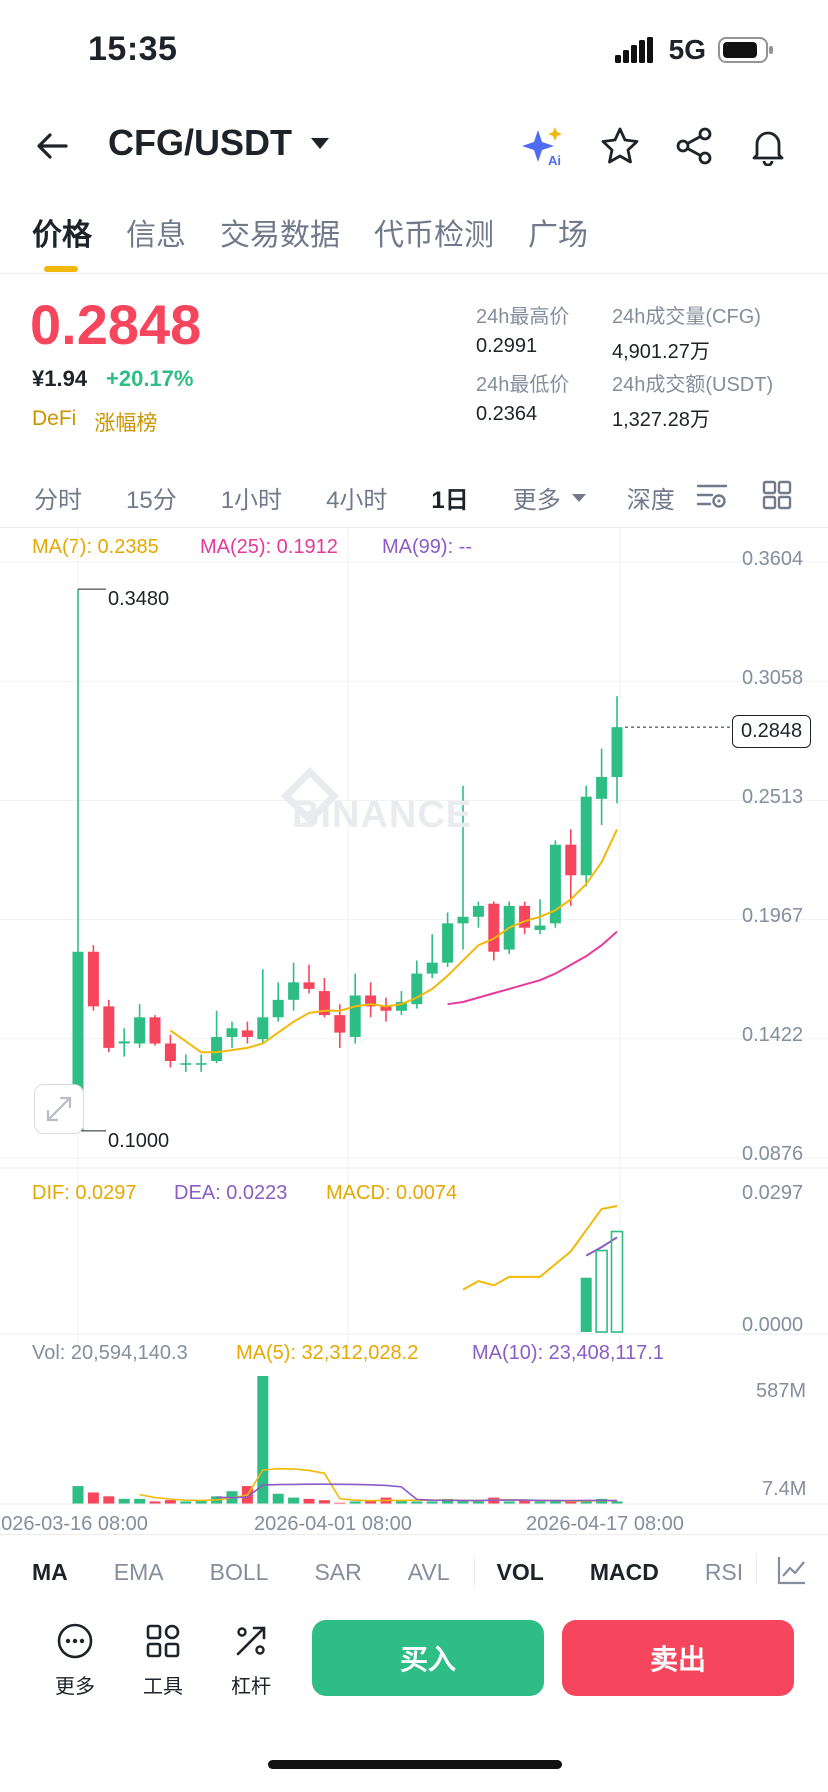  I want to click on stat-volume-value: 4,901.27万, so click(661, 352).